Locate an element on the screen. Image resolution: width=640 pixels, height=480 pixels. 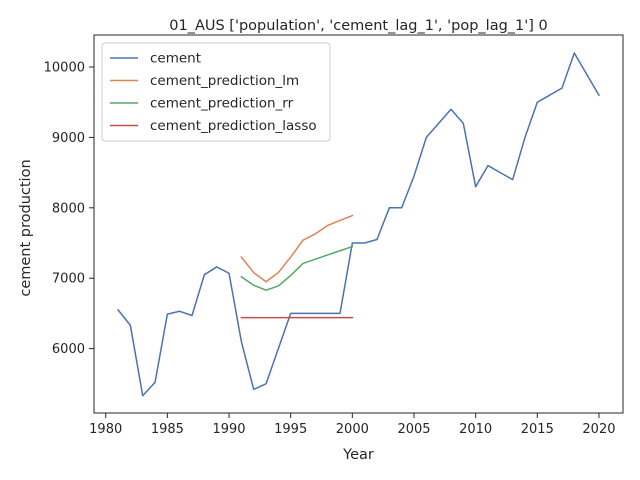
series-line-cement-prediction-lm is located at coordinates (297, 248).